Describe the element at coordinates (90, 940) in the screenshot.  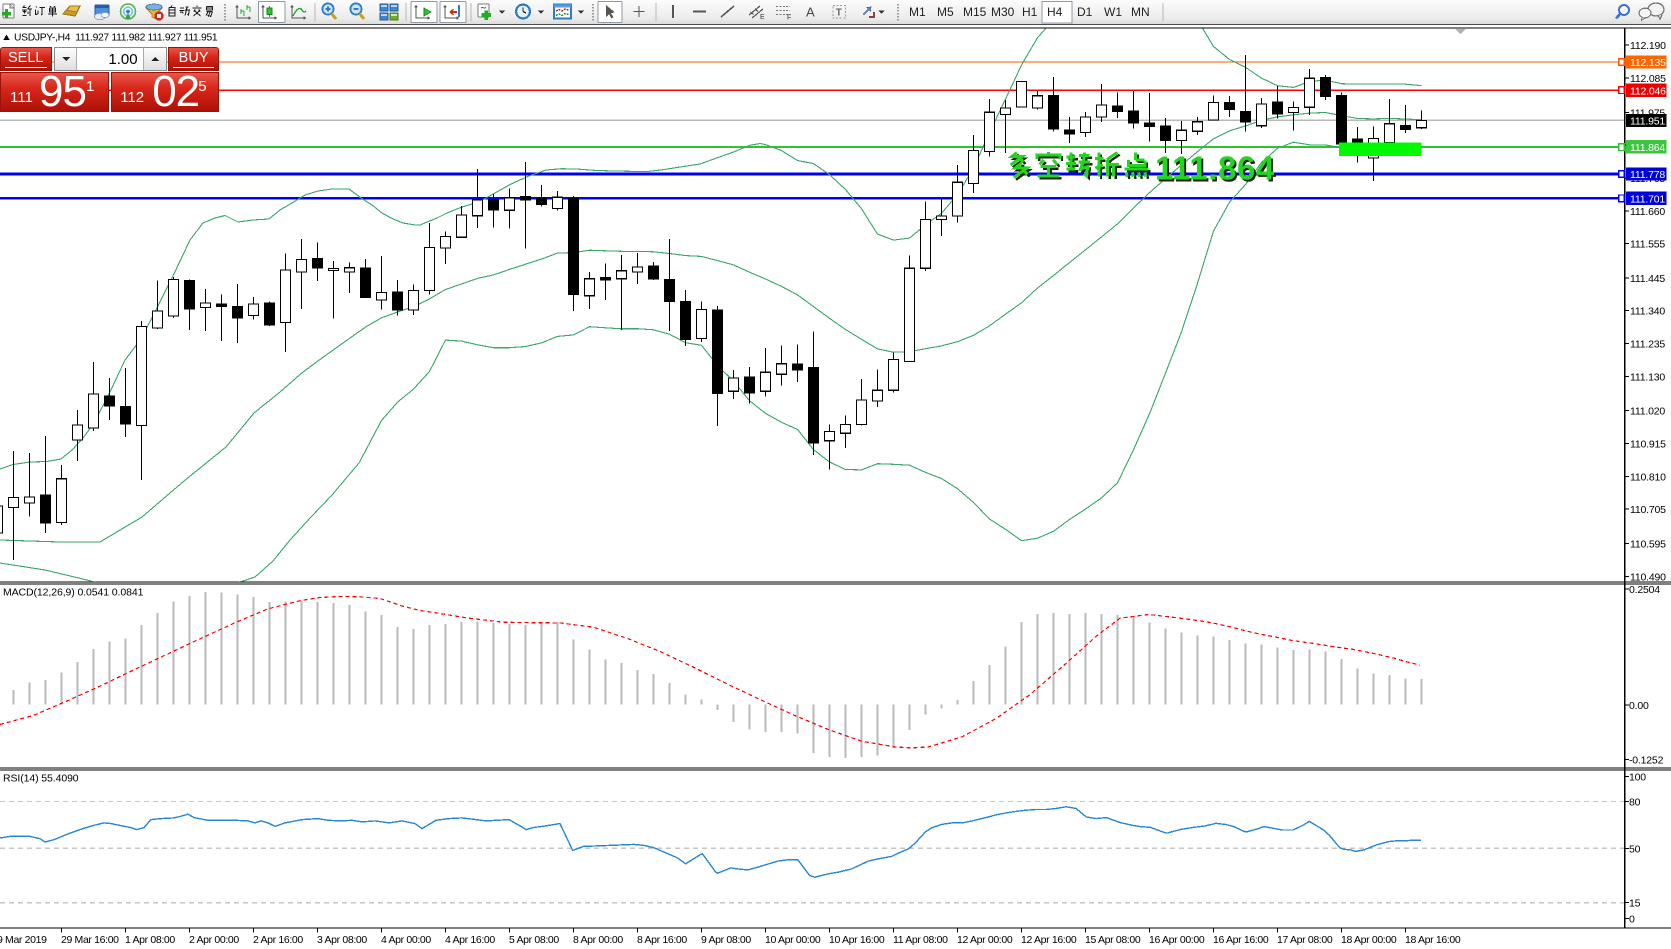
I see `svg-text: 29 Mar 16:00` at that location.